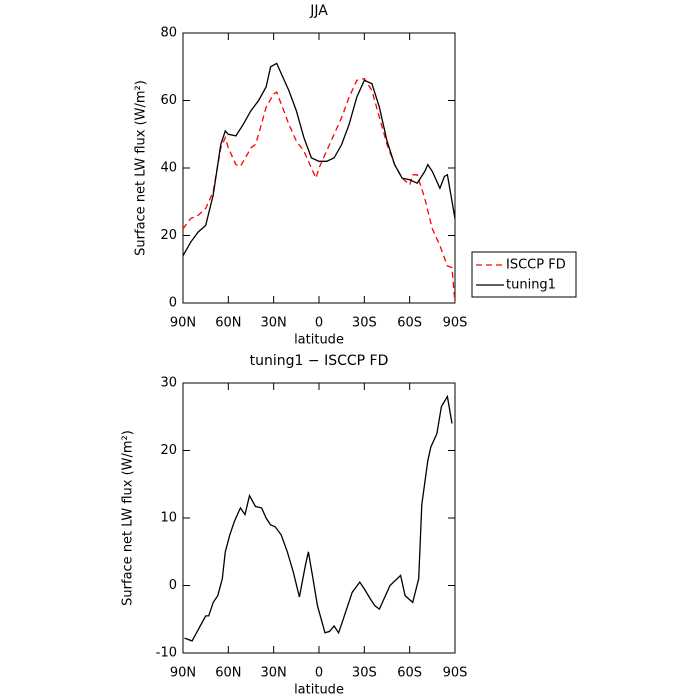 The image size is (700, 700). I want to click on y-tick-label: -10, so click(166, 653).